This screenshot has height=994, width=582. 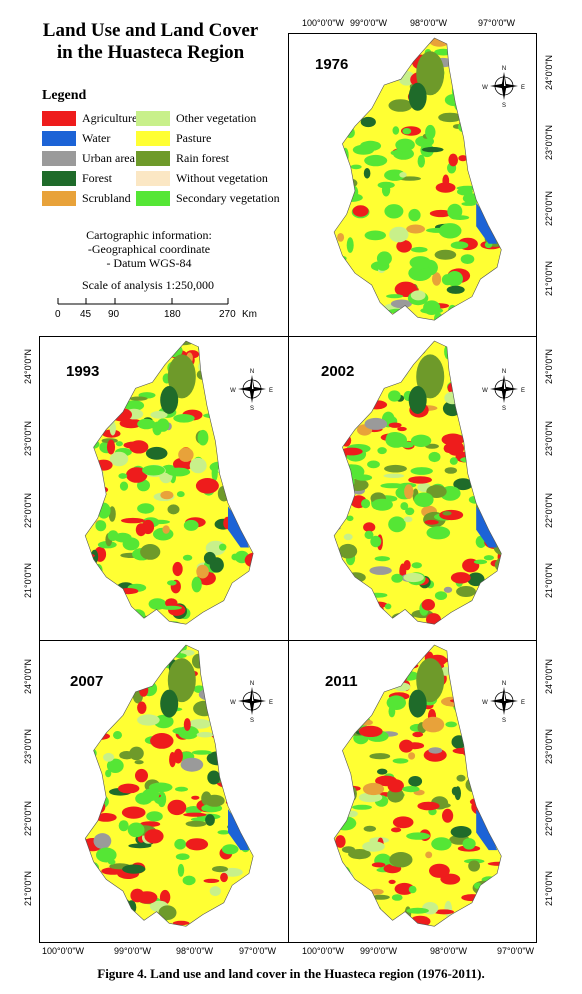 I want to click on lon-label-top-99w: 99°0'0"W, so click(x=369, y=23).